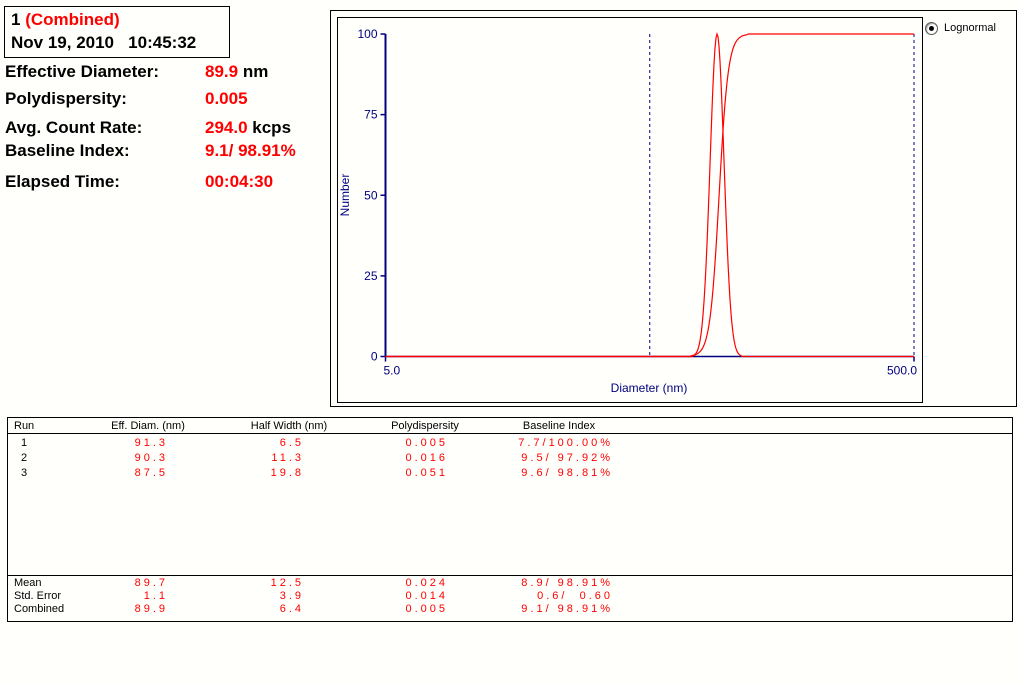 The height and width of the screenshot is (684, 1020). What do you see at coordinates (66, 98) in the screenshot?
I see `polydispersity-label: Polydispersity:` at bounding box center [66, 98].